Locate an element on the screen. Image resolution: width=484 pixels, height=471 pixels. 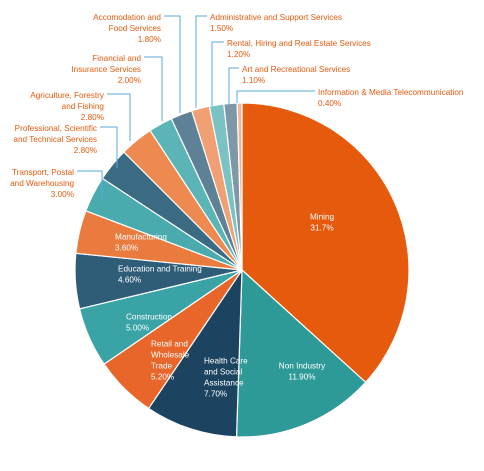
pie-slice-non-industry is located at coordinates (301, 353).